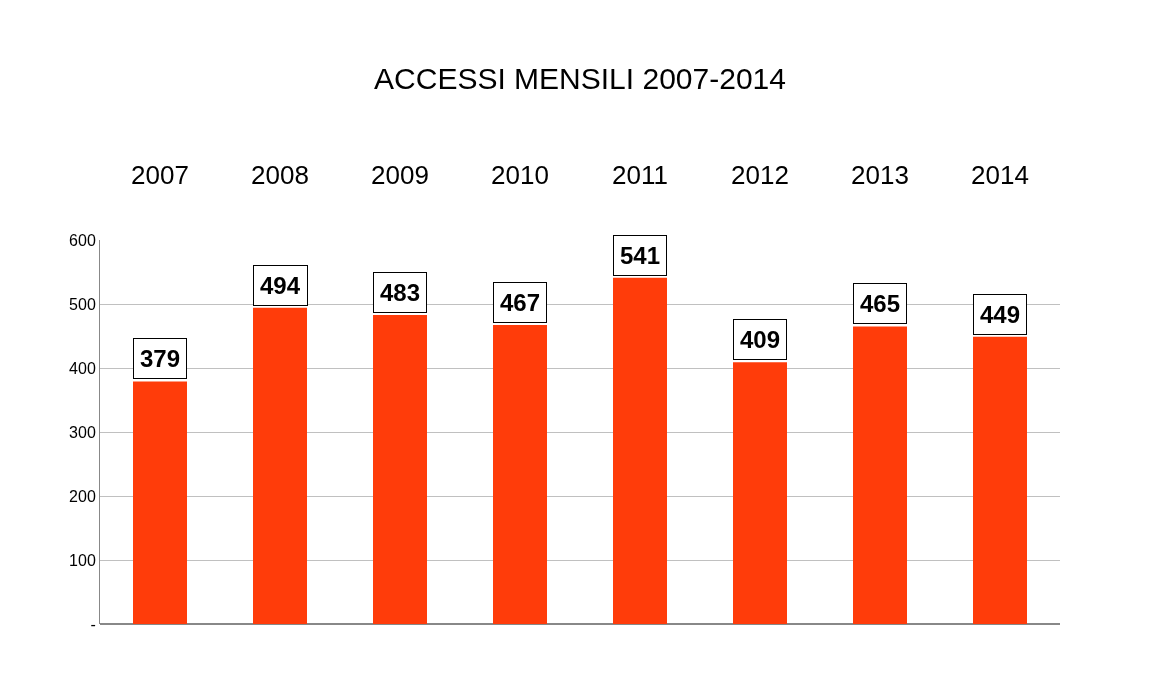 This screenshot has width=1160, height=684. Describe the element at coordinates (1000, 174) in the screenshot. I see `x-tick-label: 2014` at that location.